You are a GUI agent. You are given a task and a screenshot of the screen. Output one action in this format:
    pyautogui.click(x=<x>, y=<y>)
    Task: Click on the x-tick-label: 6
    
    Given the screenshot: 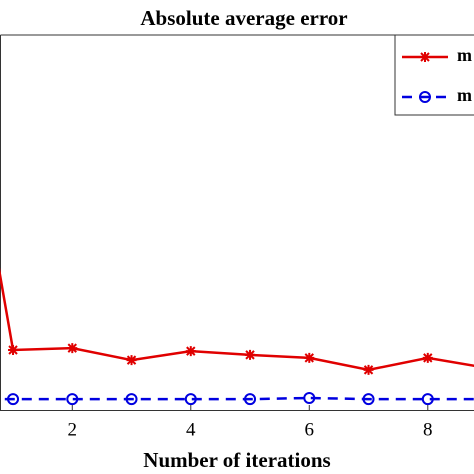 What is the action you would take?
    pyautogui.click(x=310, y=429)
    